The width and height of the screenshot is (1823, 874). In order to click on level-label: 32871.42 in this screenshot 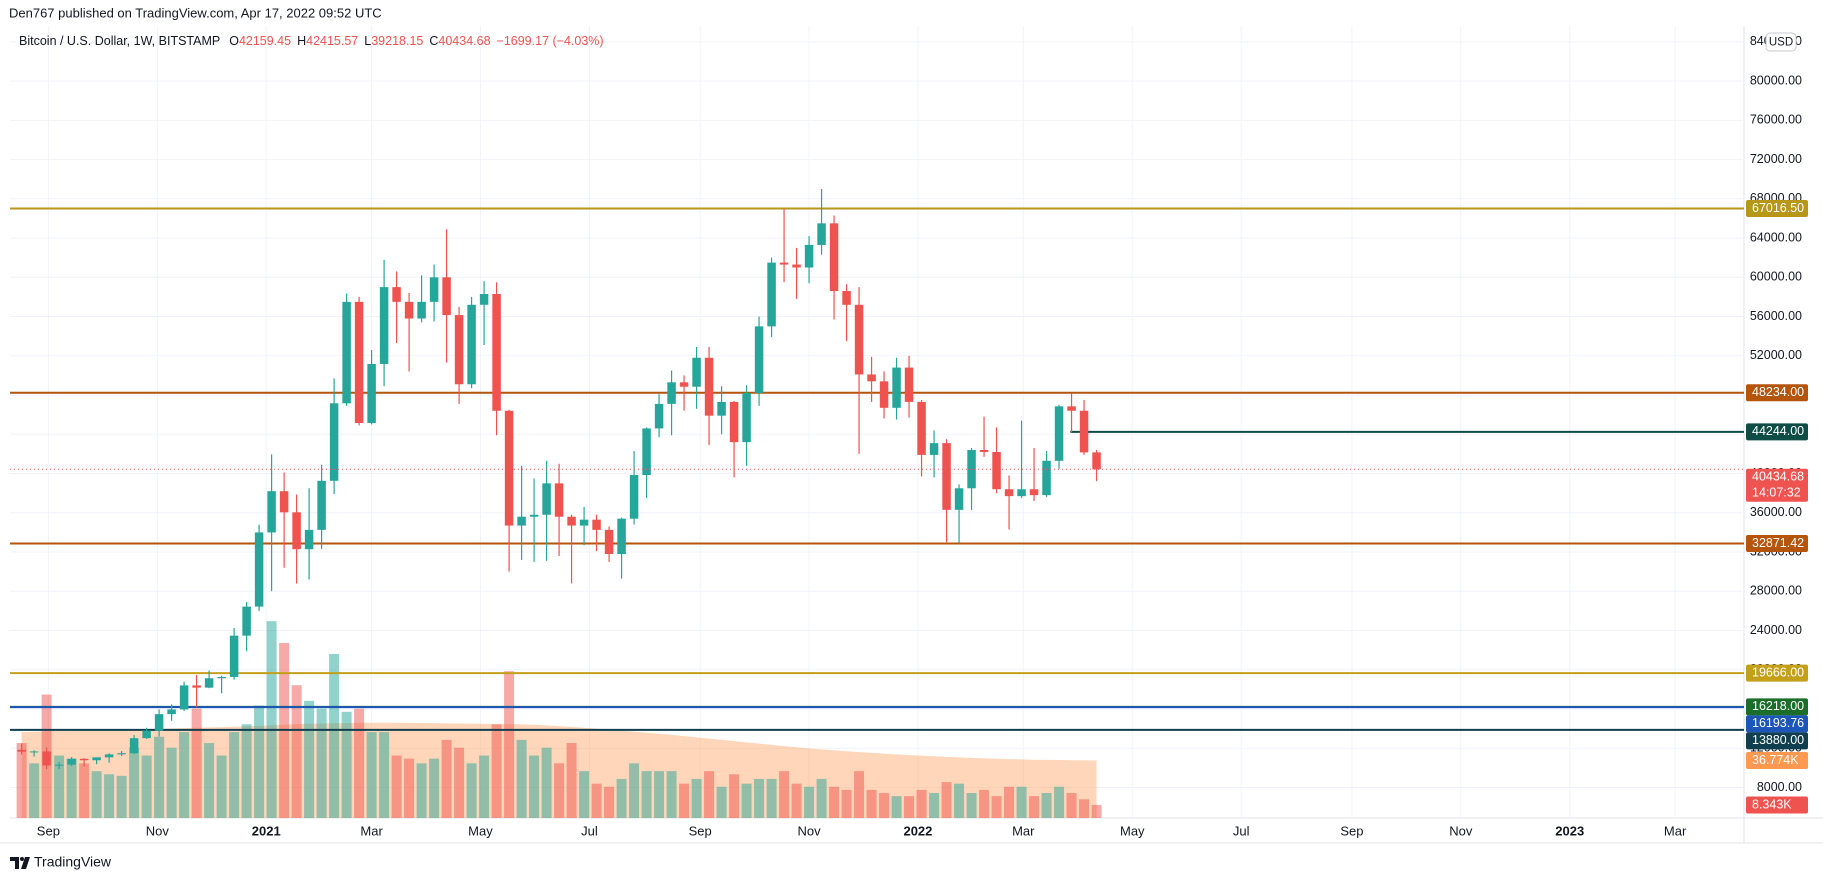, I will do `click(1778, 543)`.